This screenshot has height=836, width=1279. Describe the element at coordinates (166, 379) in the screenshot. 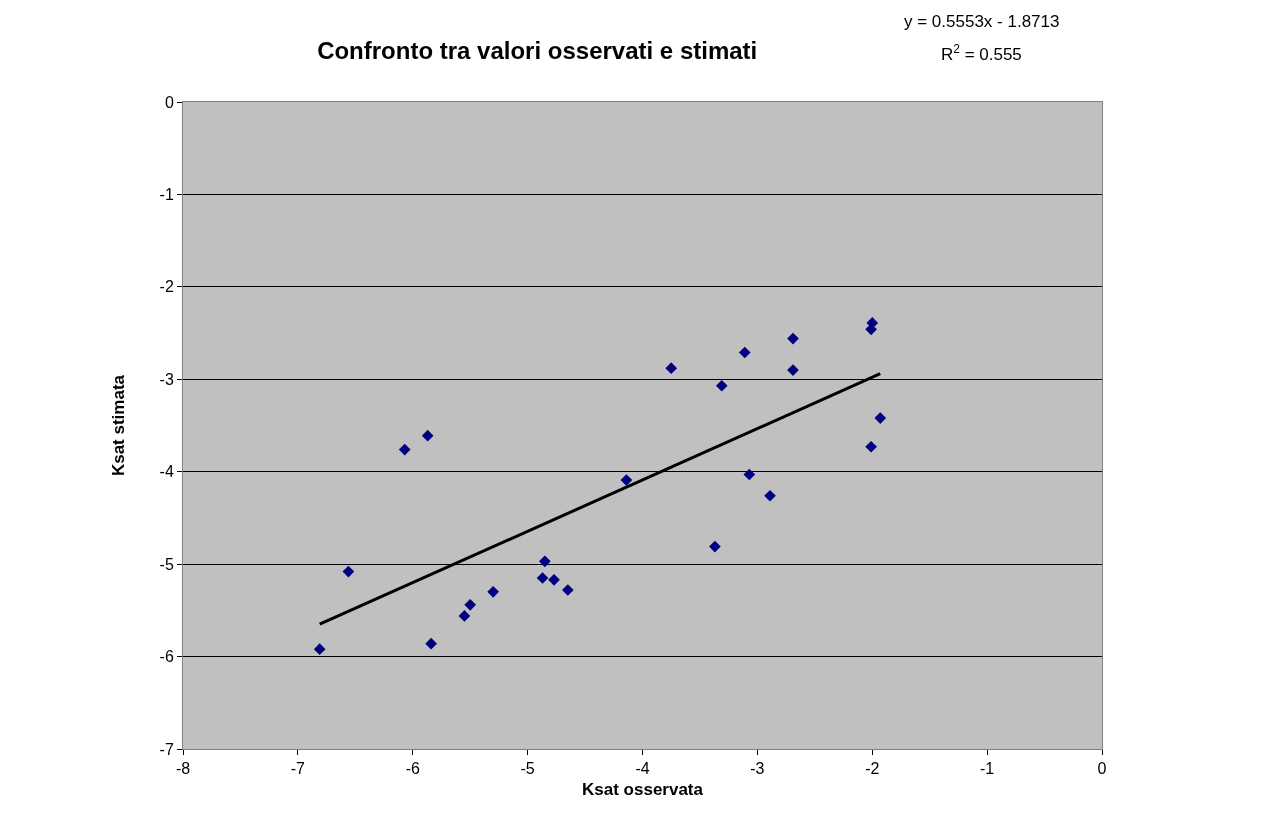

I see `y-tick-label: -3` at that location.